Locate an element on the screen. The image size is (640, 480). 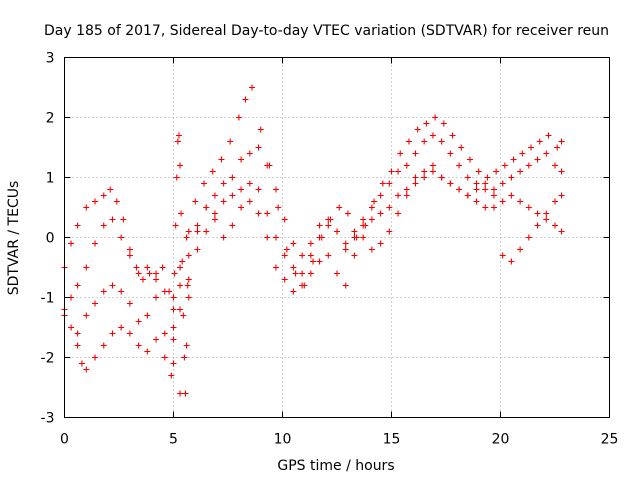
x-tick-label: 10 is located at coordinates (283, 440).